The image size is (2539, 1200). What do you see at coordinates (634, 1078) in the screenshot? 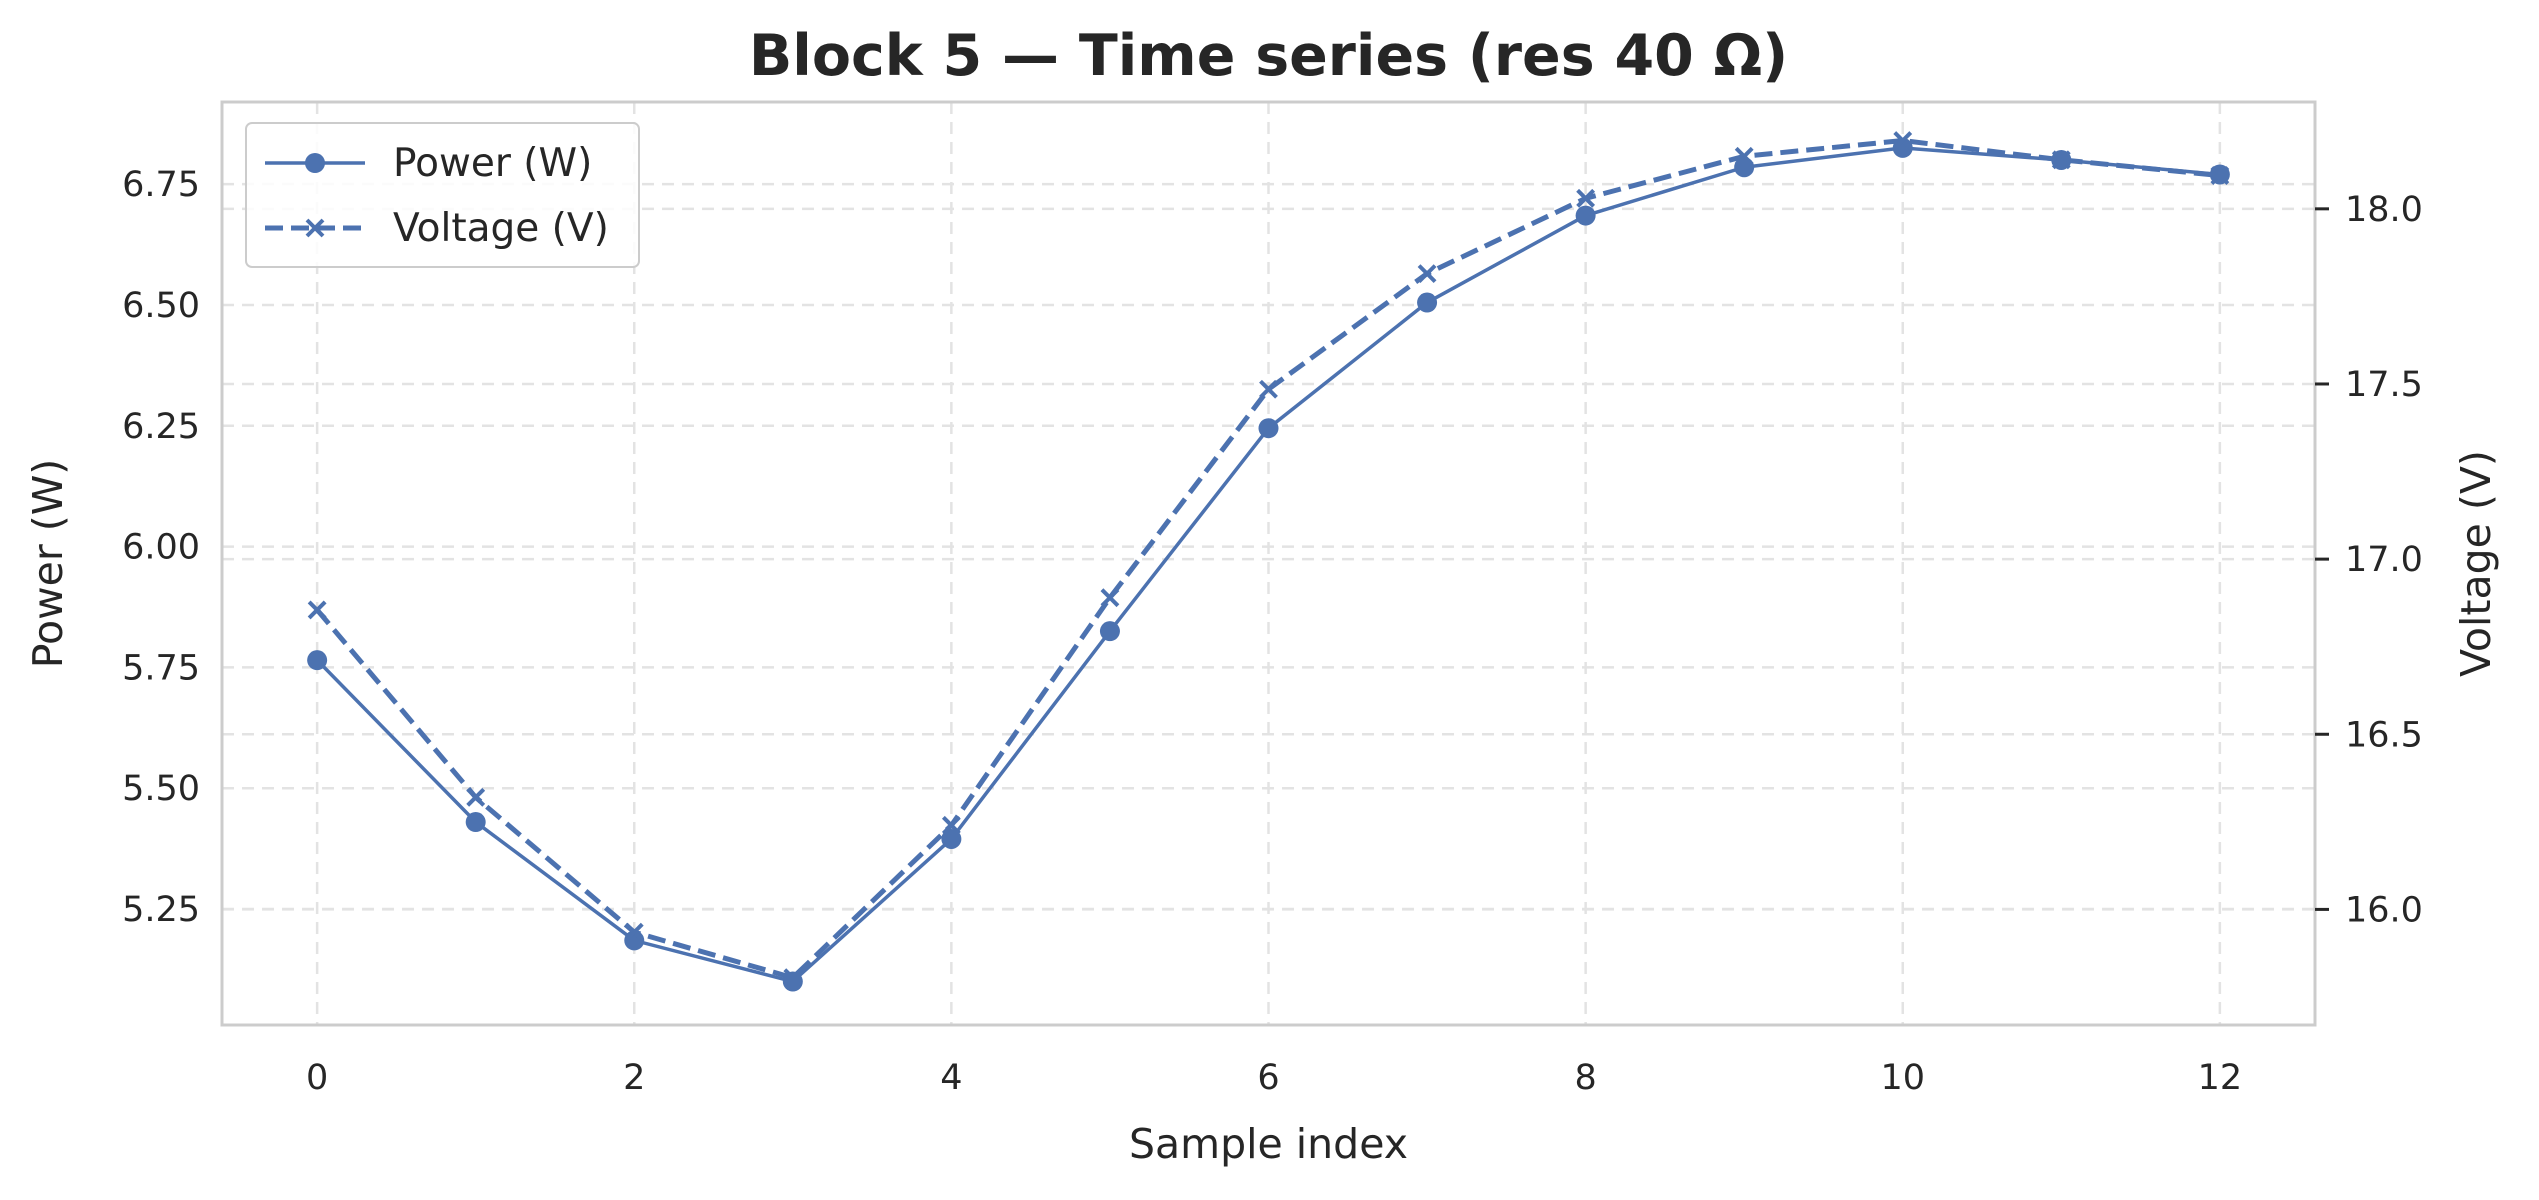
I see `x-tick-label: 2` at bounding box center [634, 1078].